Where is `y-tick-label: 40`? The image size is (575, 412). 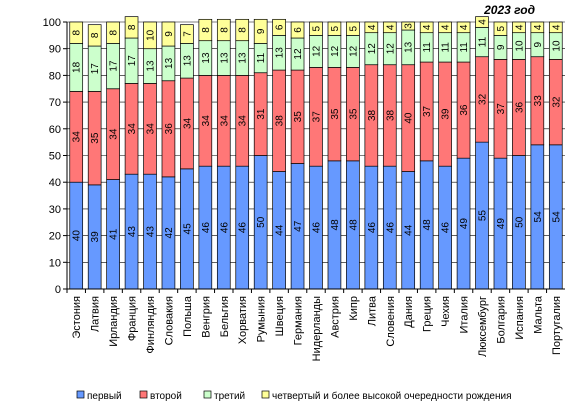
y-tick-label: 40 is located at coordinates (55, 183).